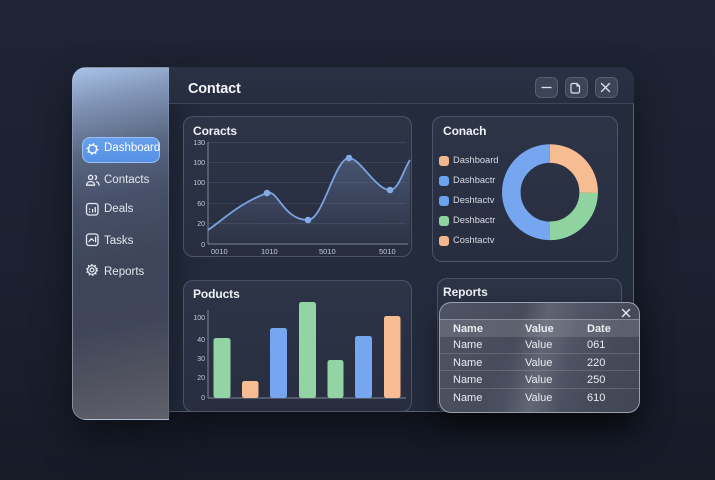 Image resolution: width=715 pixels, height=480 pixels. Describe the element at coordinates (201, 204) in the screenshot. I see `svg-text: 60` at that location.